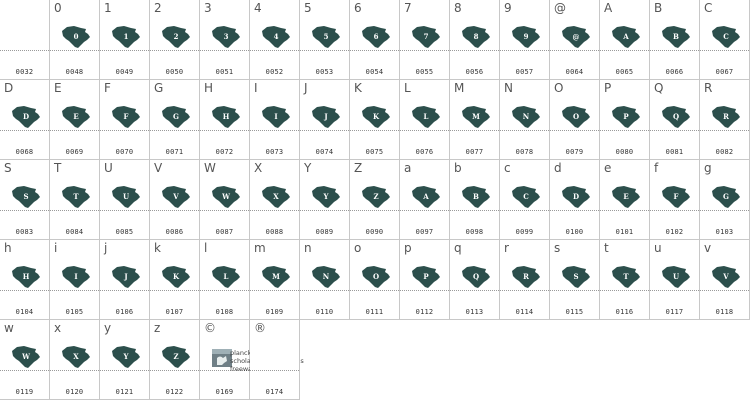 Image resolution: width=751 pixels, height=401 pixels. I want to click on glyph-cell: F F 0070, so click(125, 120).